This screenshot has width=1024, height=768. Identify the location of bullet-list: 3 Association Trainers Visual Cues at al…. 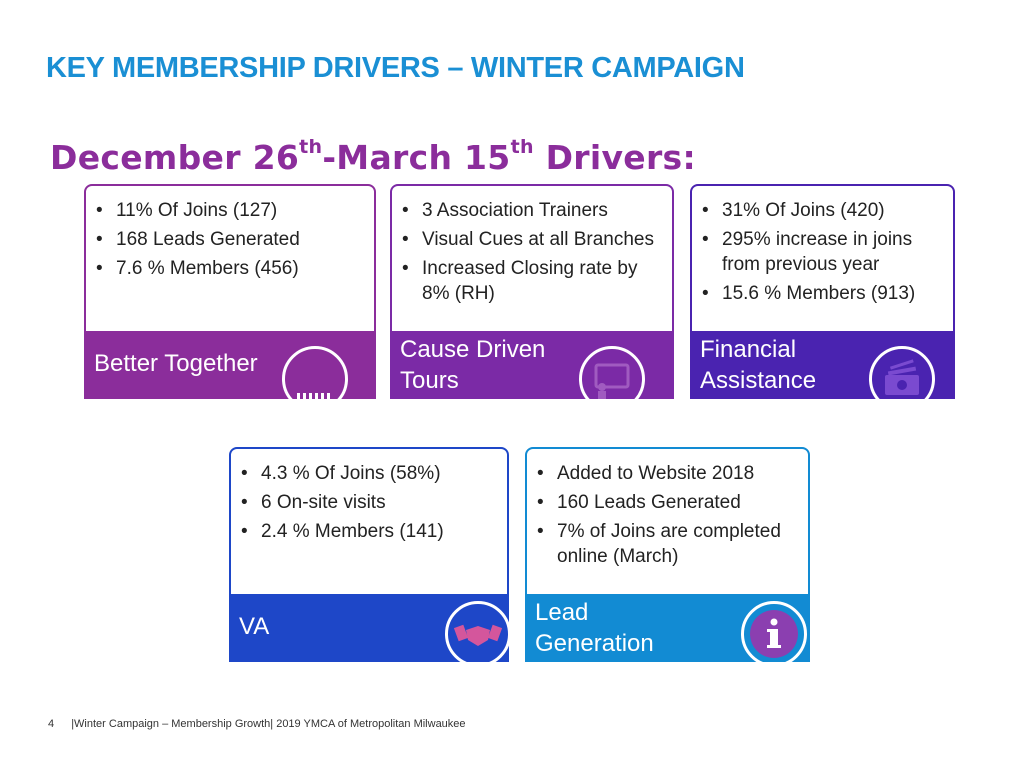
(532, 254).